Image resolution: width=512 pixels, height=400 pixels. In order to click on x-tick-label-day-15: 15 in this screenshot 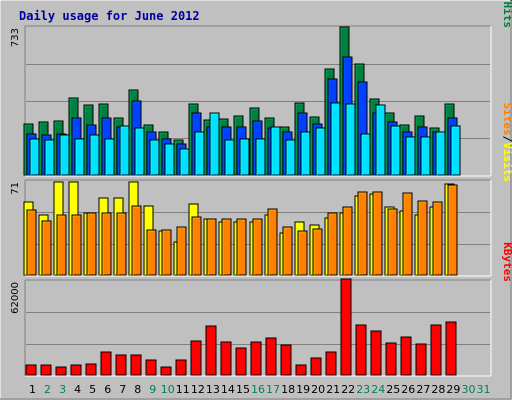, I will do `click(243, 389)`.